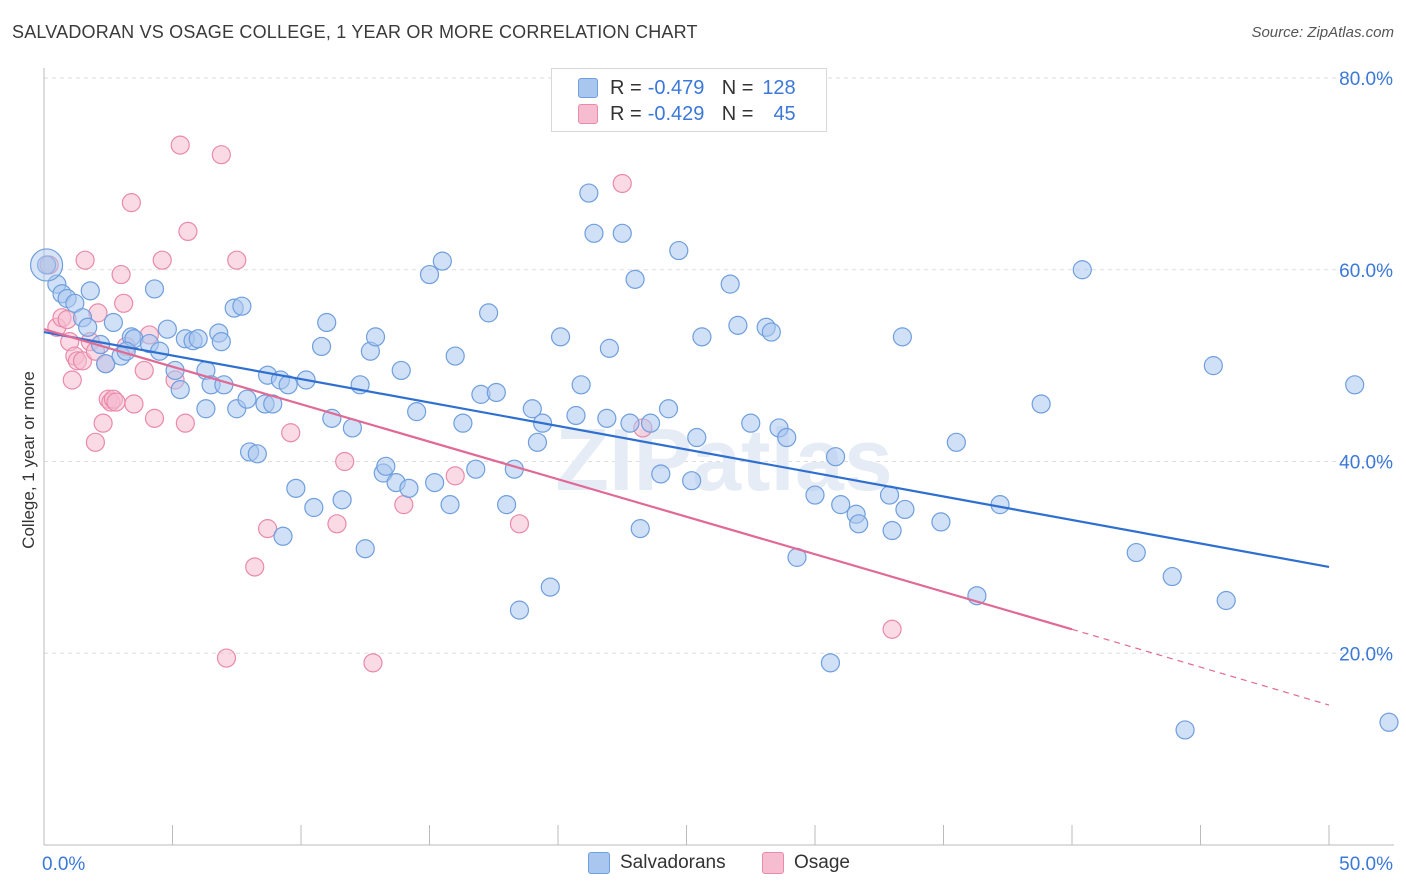 The height and width of the screenshot is (892, 1406). I want to click on legend-item-salvadorans: Salvadorans, so click(657, 863).